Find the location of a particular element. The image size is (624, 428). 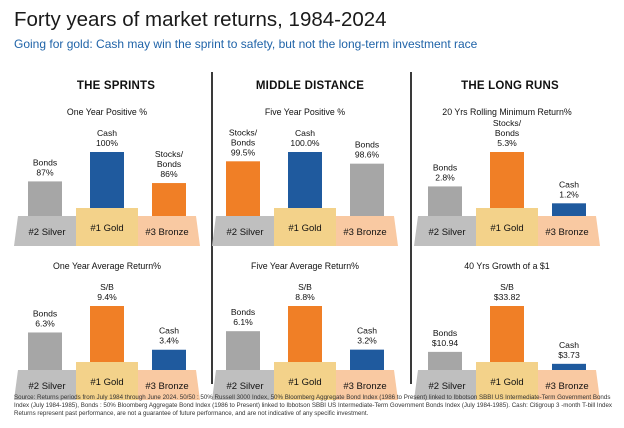

data-label: 6.1% is located at coordinates (243, 322).